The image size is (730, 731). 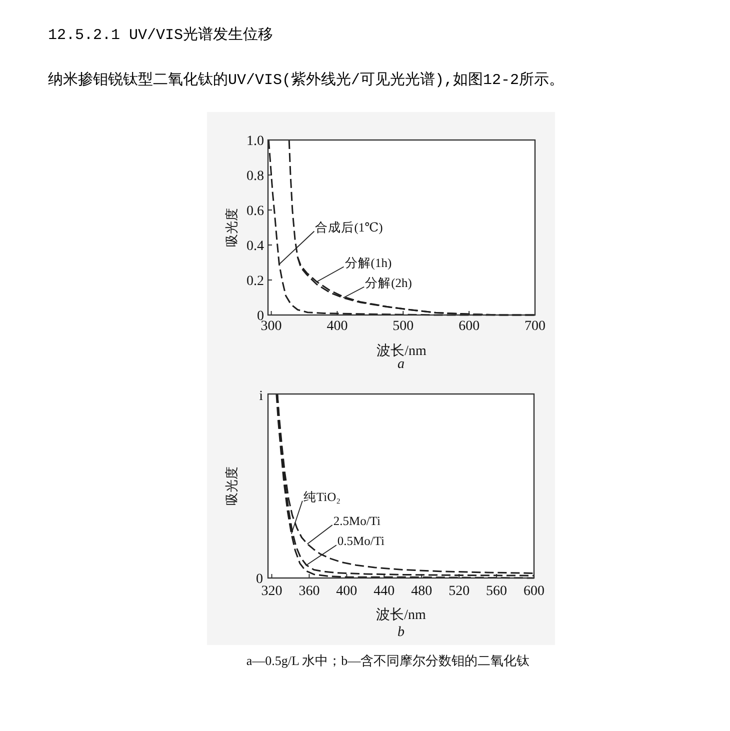 I want to click on x-tick-label: 360, so click(x=309, y=591).